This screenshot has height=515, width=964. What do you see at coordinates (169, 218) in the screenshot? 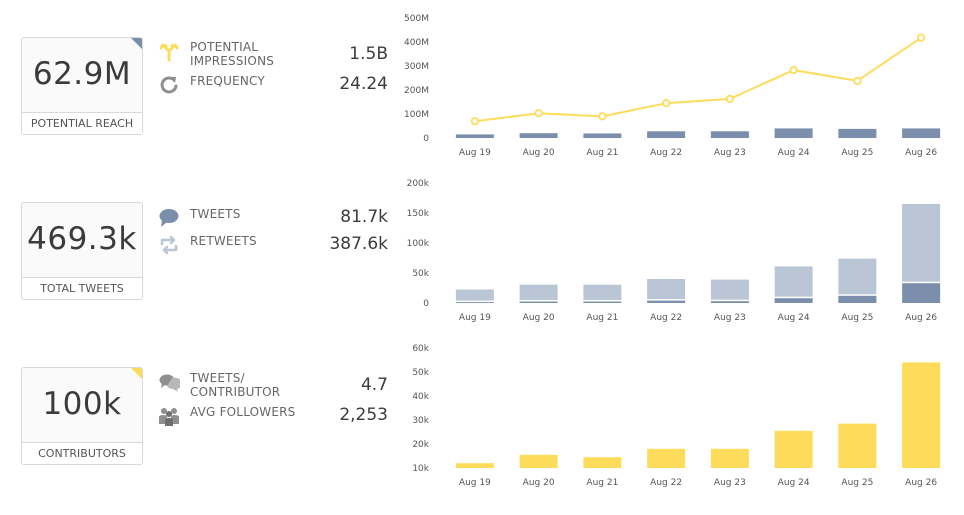
I see `speech-bubble-icon` at bounding box center [169, 218].